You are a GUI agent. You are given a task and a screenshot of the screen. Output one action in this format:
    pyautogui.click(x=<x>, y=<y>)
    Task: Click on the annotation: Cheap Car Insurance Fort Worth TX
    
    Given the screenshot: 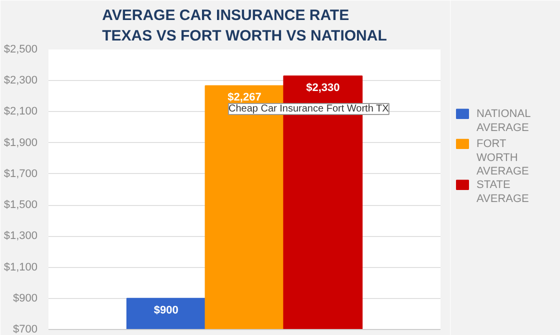 What is the action you would take?
    pyautogui.click(x=309, y=109)
    